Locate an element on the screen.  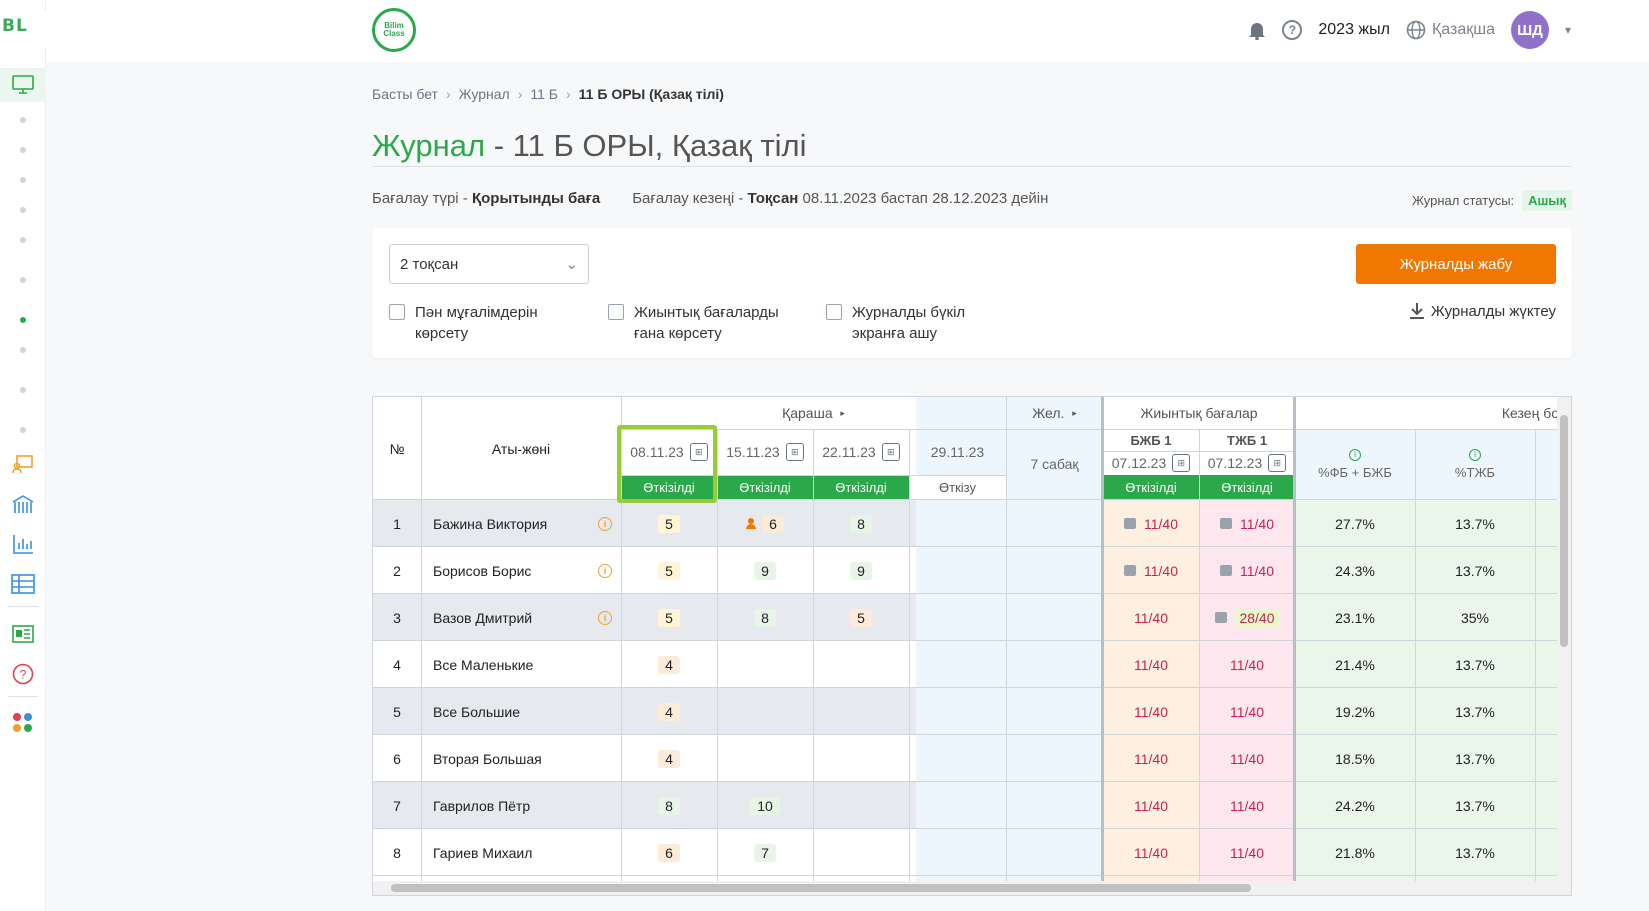
student-name: Вторая Большая is located at coordinates (487, 758).